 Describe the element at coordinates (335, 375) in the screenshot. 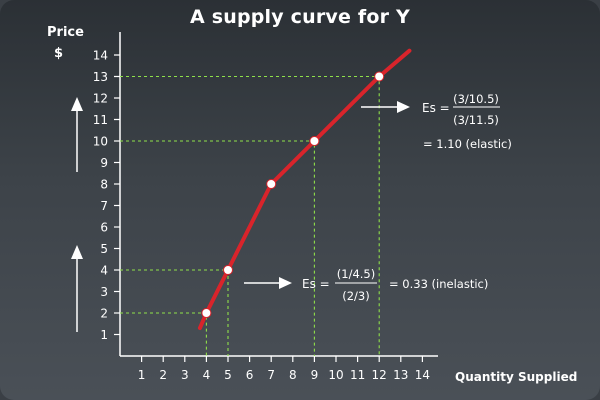

I see `x-tick-label: 10` at that location.